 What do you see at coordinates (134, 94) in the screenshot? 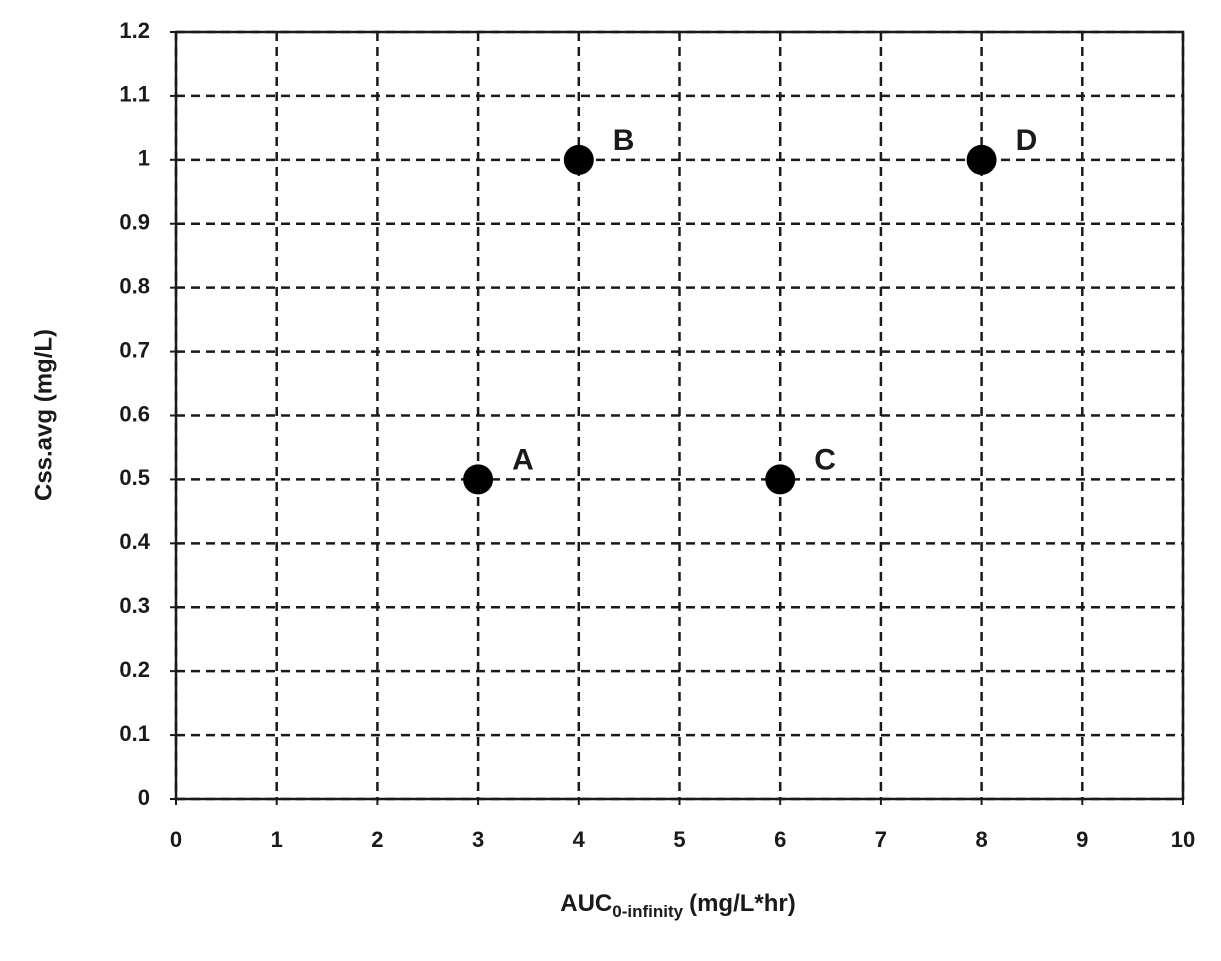
I see `y-tick-label: 1.1` at bounding box center [134, 94].